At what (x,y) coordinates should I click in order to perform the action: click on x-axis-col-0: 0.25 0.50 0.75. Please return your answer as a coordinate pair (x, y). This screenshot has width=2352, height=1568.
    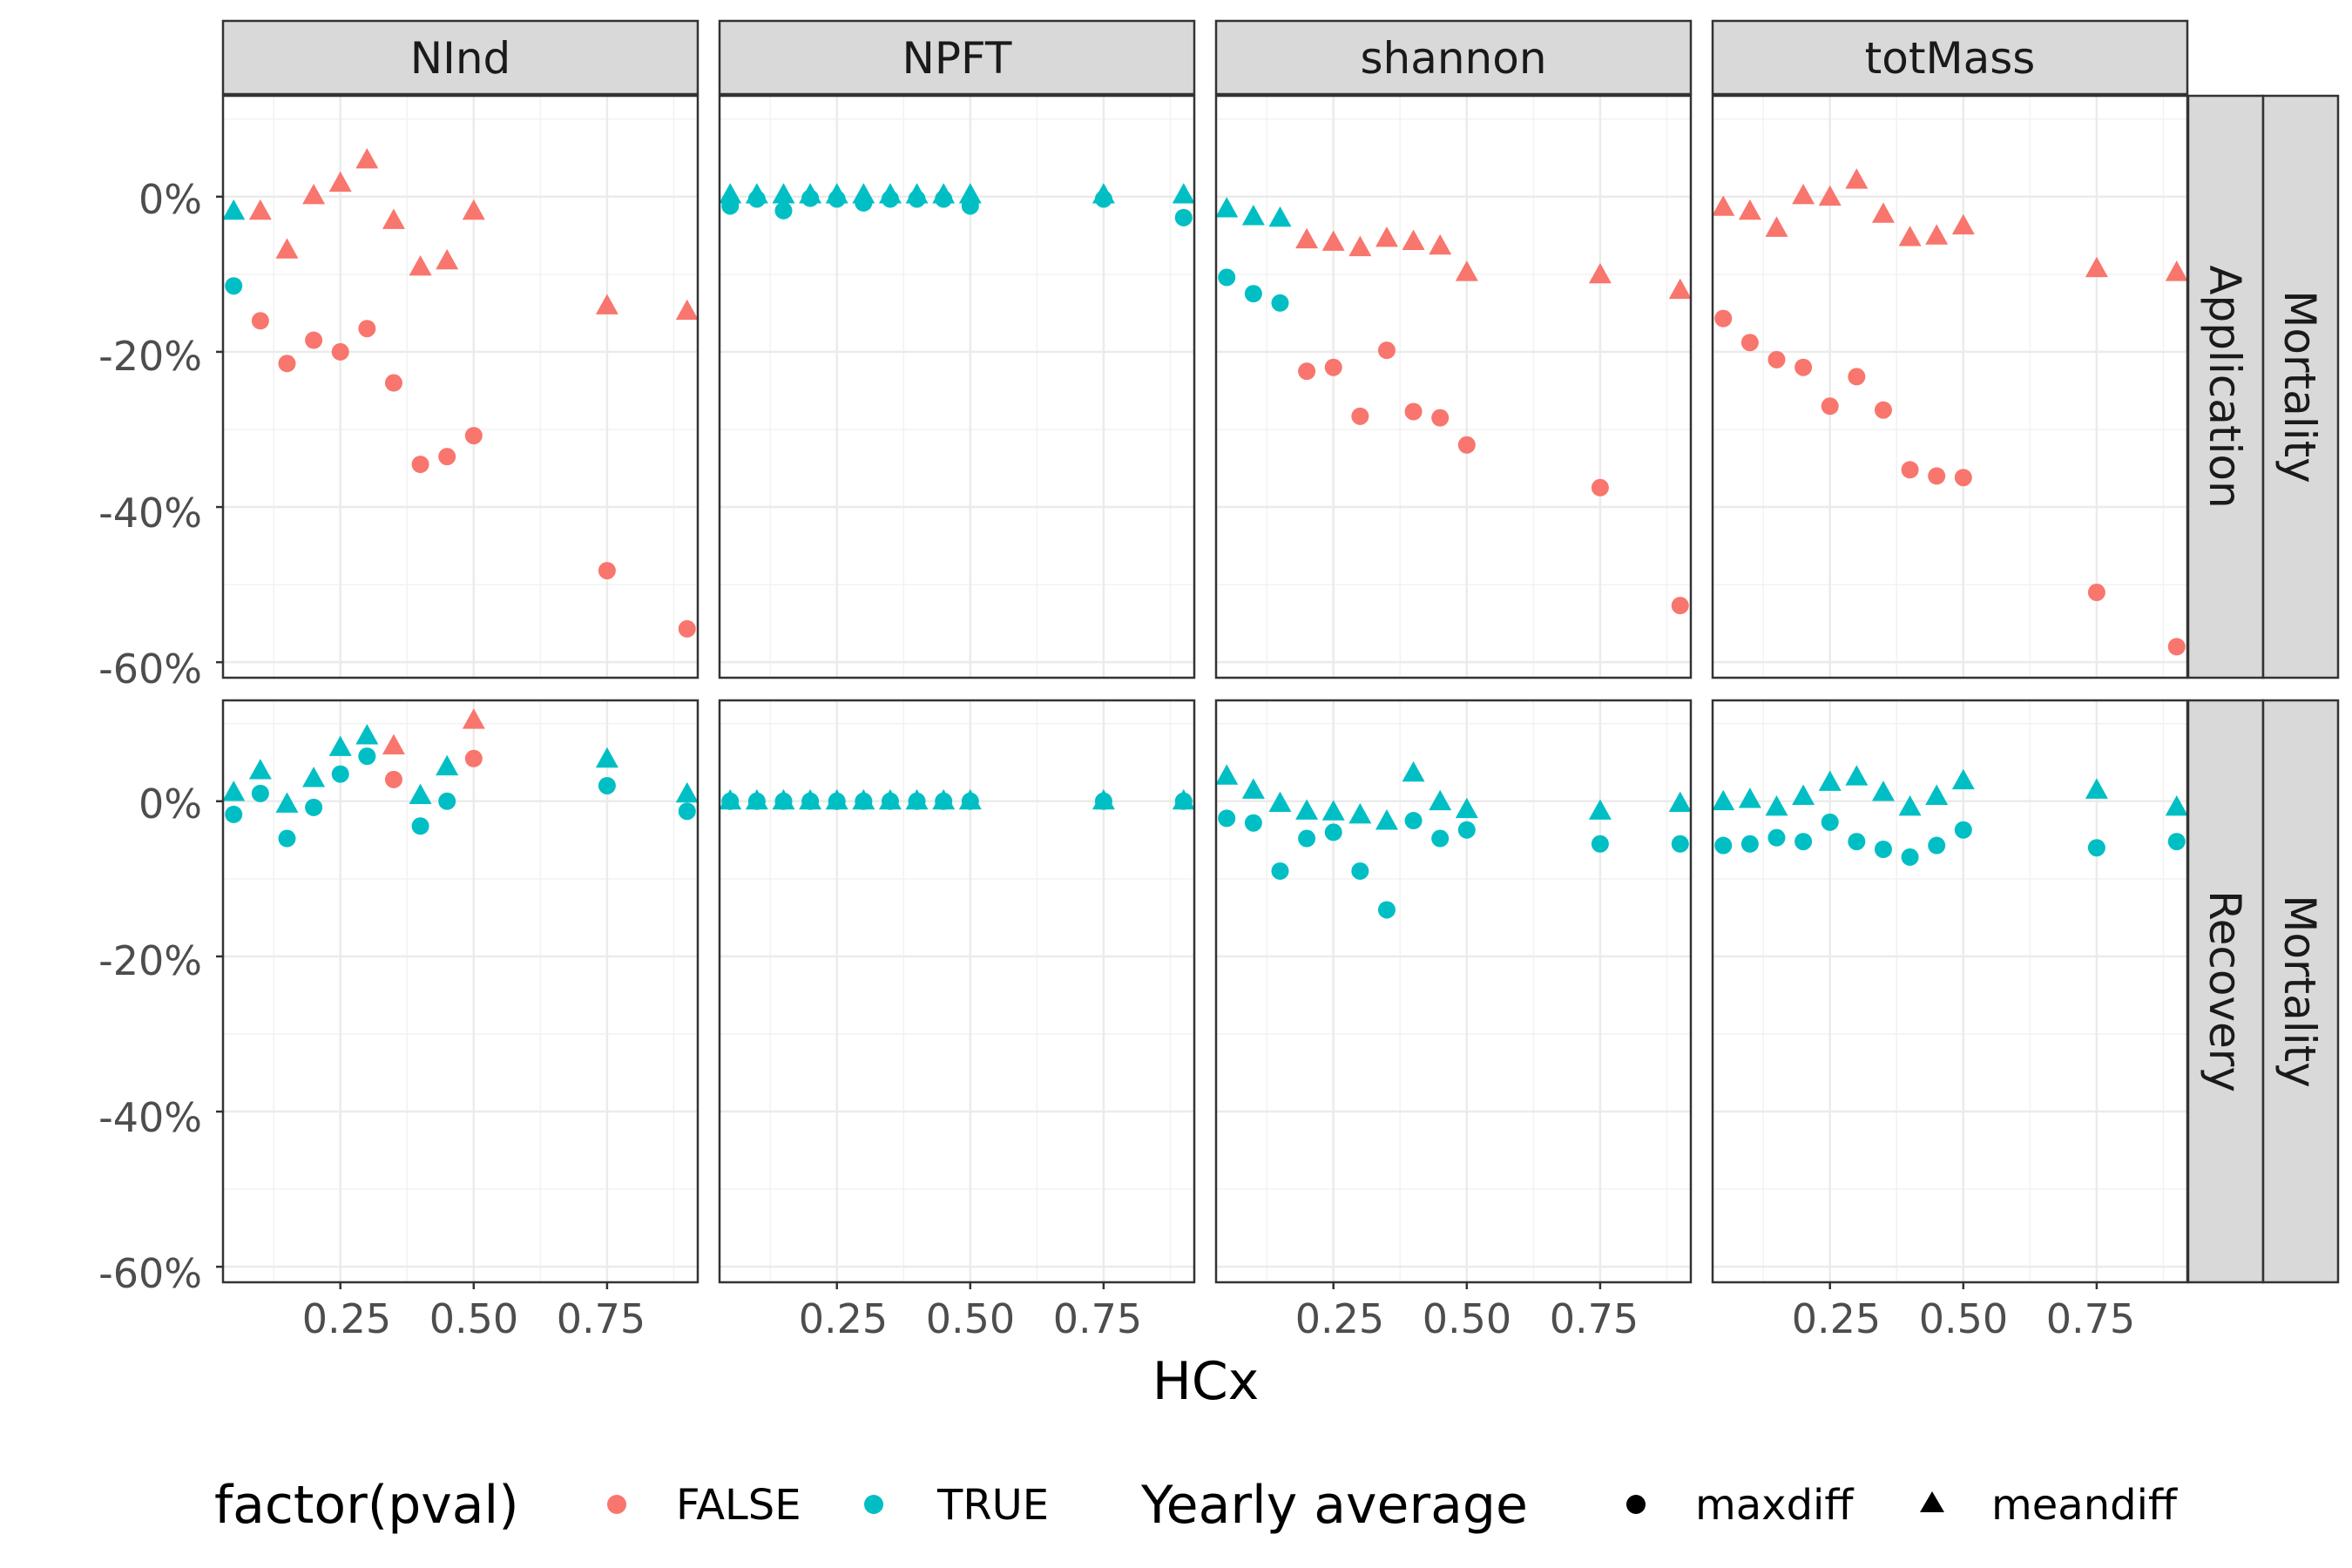
    Looking at the image, I should click on (474, 1319).